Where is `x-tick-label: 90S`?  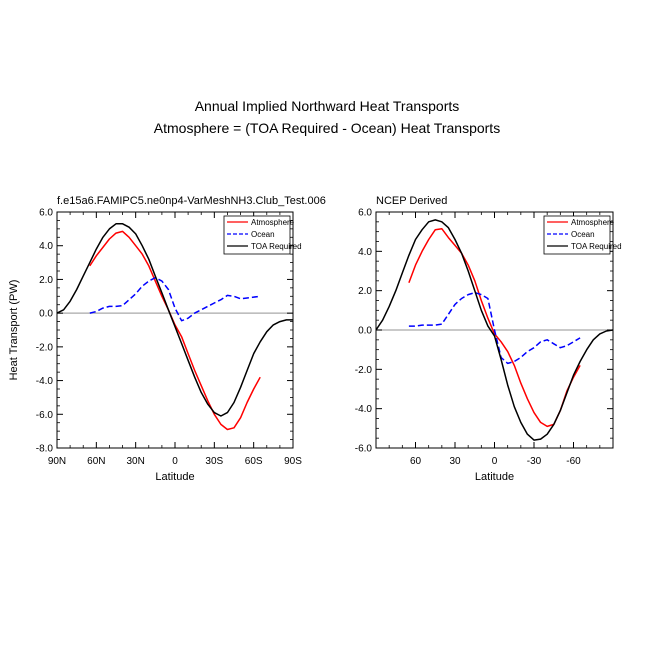
x-tick-label: 90S is located at coordinates (293, 461).